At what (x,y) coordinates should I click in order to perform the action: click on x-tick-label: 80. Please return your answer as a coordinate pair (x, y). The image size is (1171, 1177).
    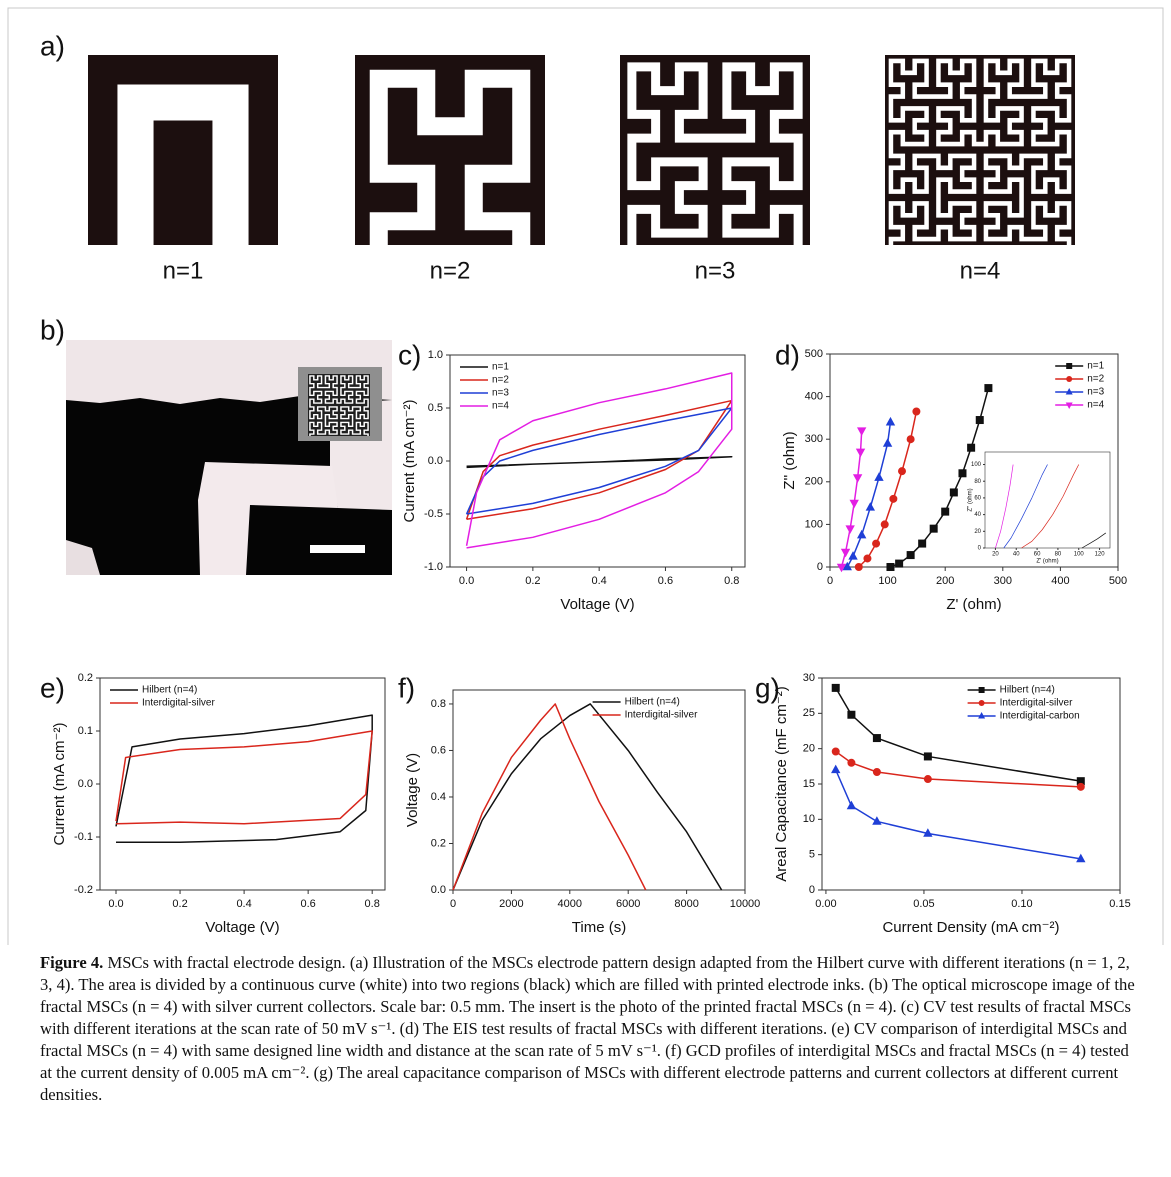
    Looking at the image, I should click on (1058, 555).